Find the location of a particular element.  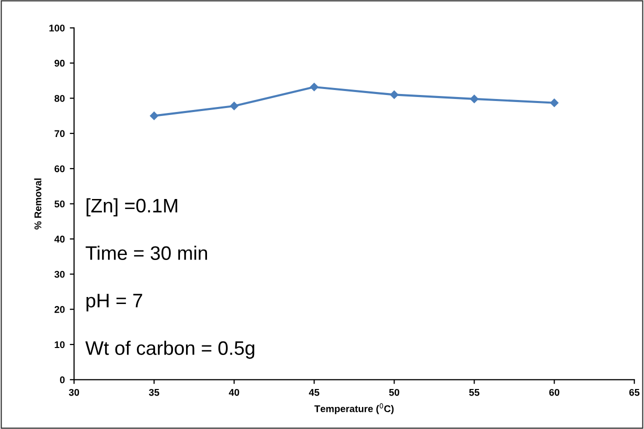

y-tick-label: 30 is located at coordinates (59, 274).